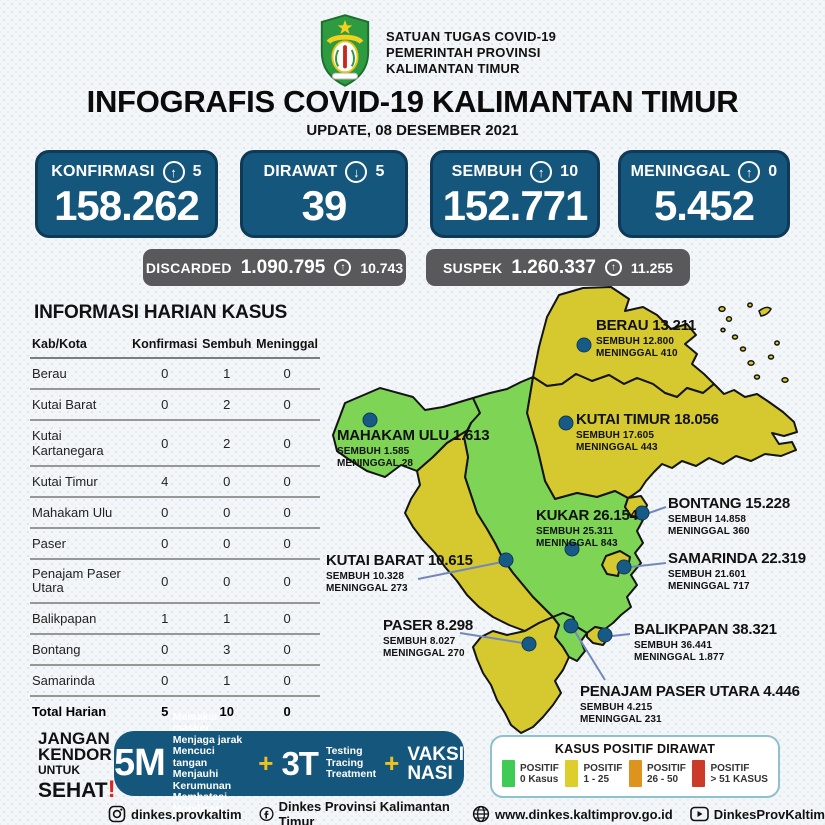 Image resolution: width=825 pixels, height=825 pixels. What do you see at coordinates (435, 763) in the screenshot?
I see `vaksinasi-label: VAKSI NASI` at bounding box center [435, 763].